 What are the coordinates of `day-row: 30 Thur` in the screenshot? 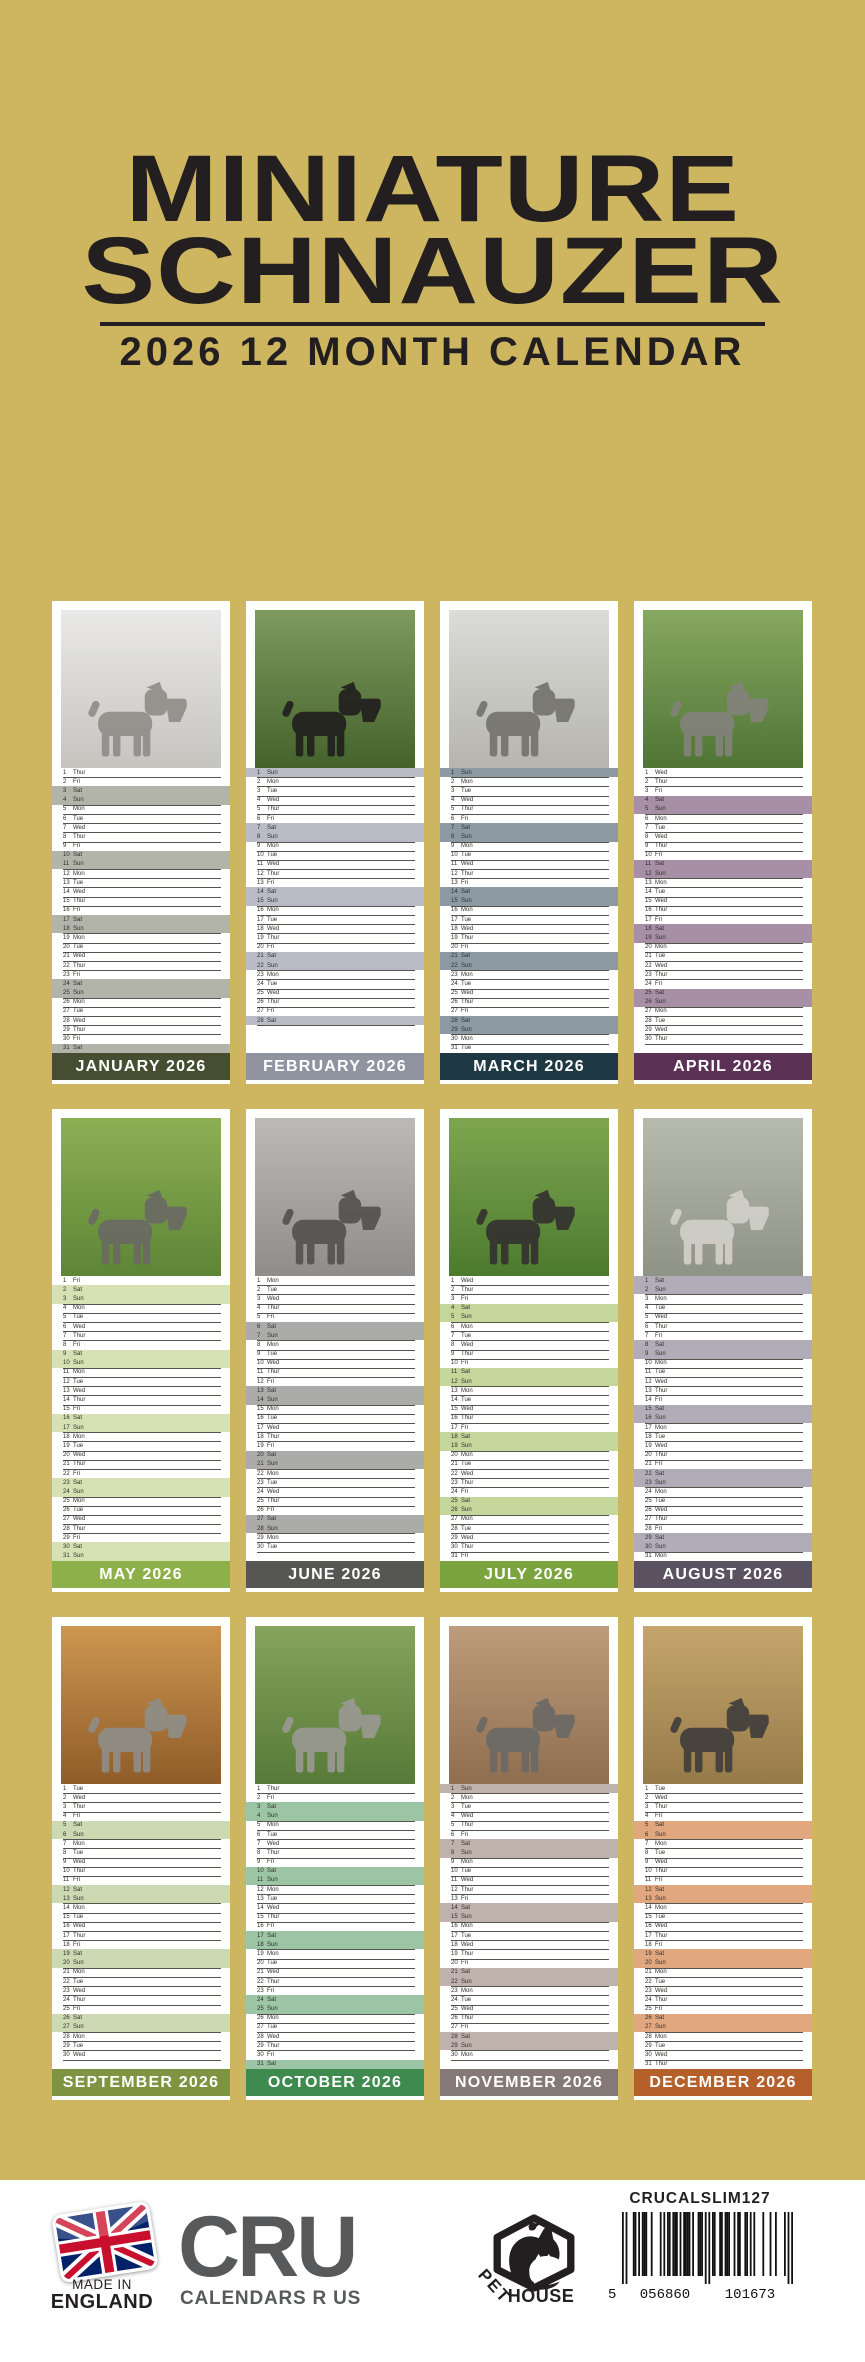 It's located at (723, 1039).